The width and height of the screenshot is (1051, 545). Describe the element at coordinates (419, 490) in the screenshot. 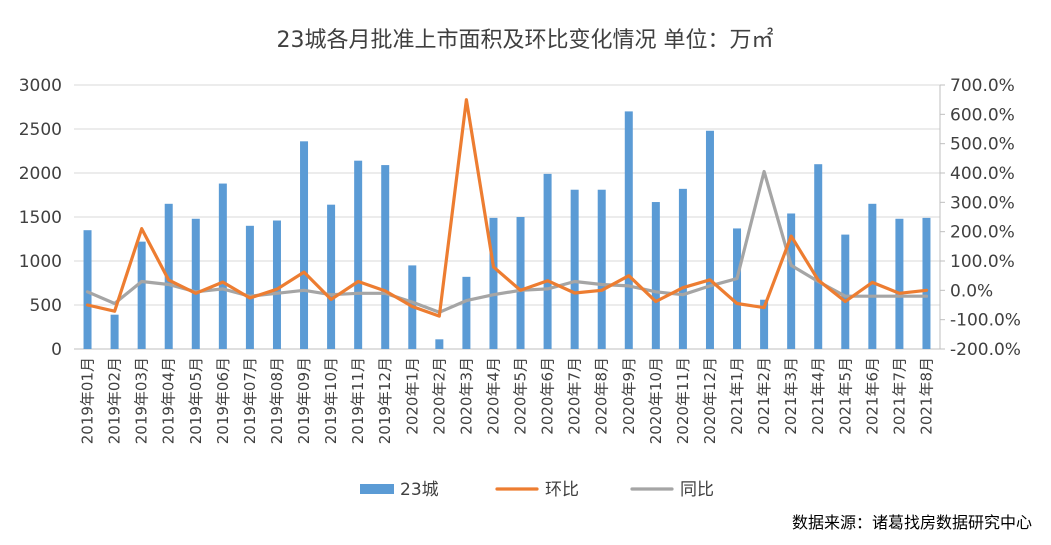

I see `legend-label: 23城` at that location.